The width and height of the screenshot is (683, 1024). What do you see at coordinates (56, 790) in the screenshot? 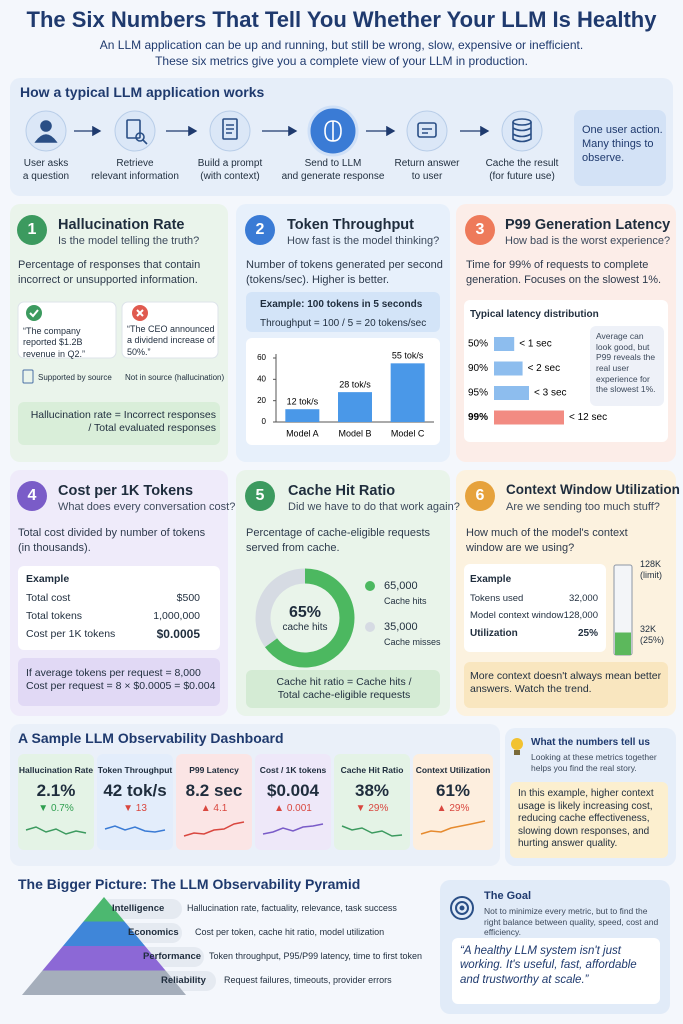
I see `tile-value: 2.1%` at bounding box center [56, 790].